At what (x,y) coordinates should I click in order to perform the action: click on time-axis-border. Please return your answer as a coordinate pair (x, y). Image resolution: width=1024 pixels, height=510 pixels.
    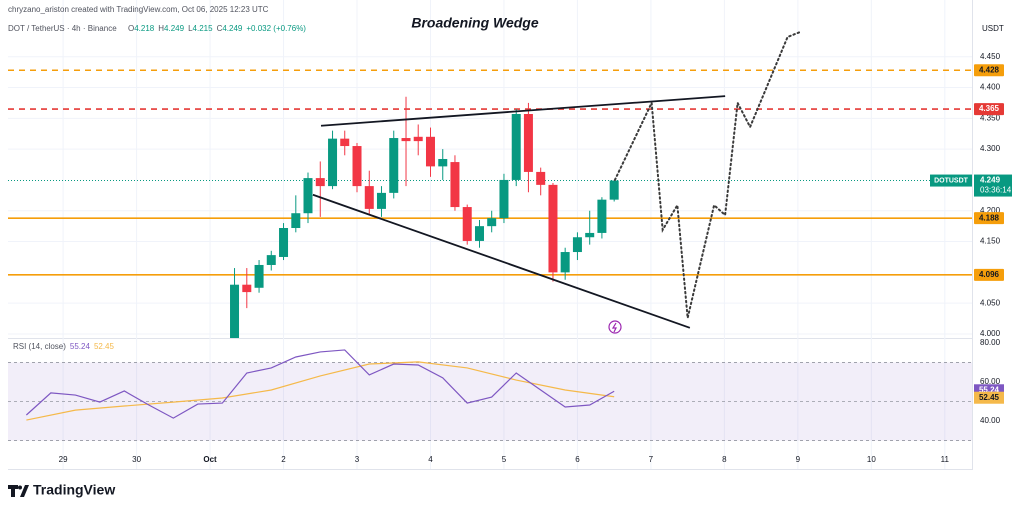
    Looking at the image, I should click on (490, 469).